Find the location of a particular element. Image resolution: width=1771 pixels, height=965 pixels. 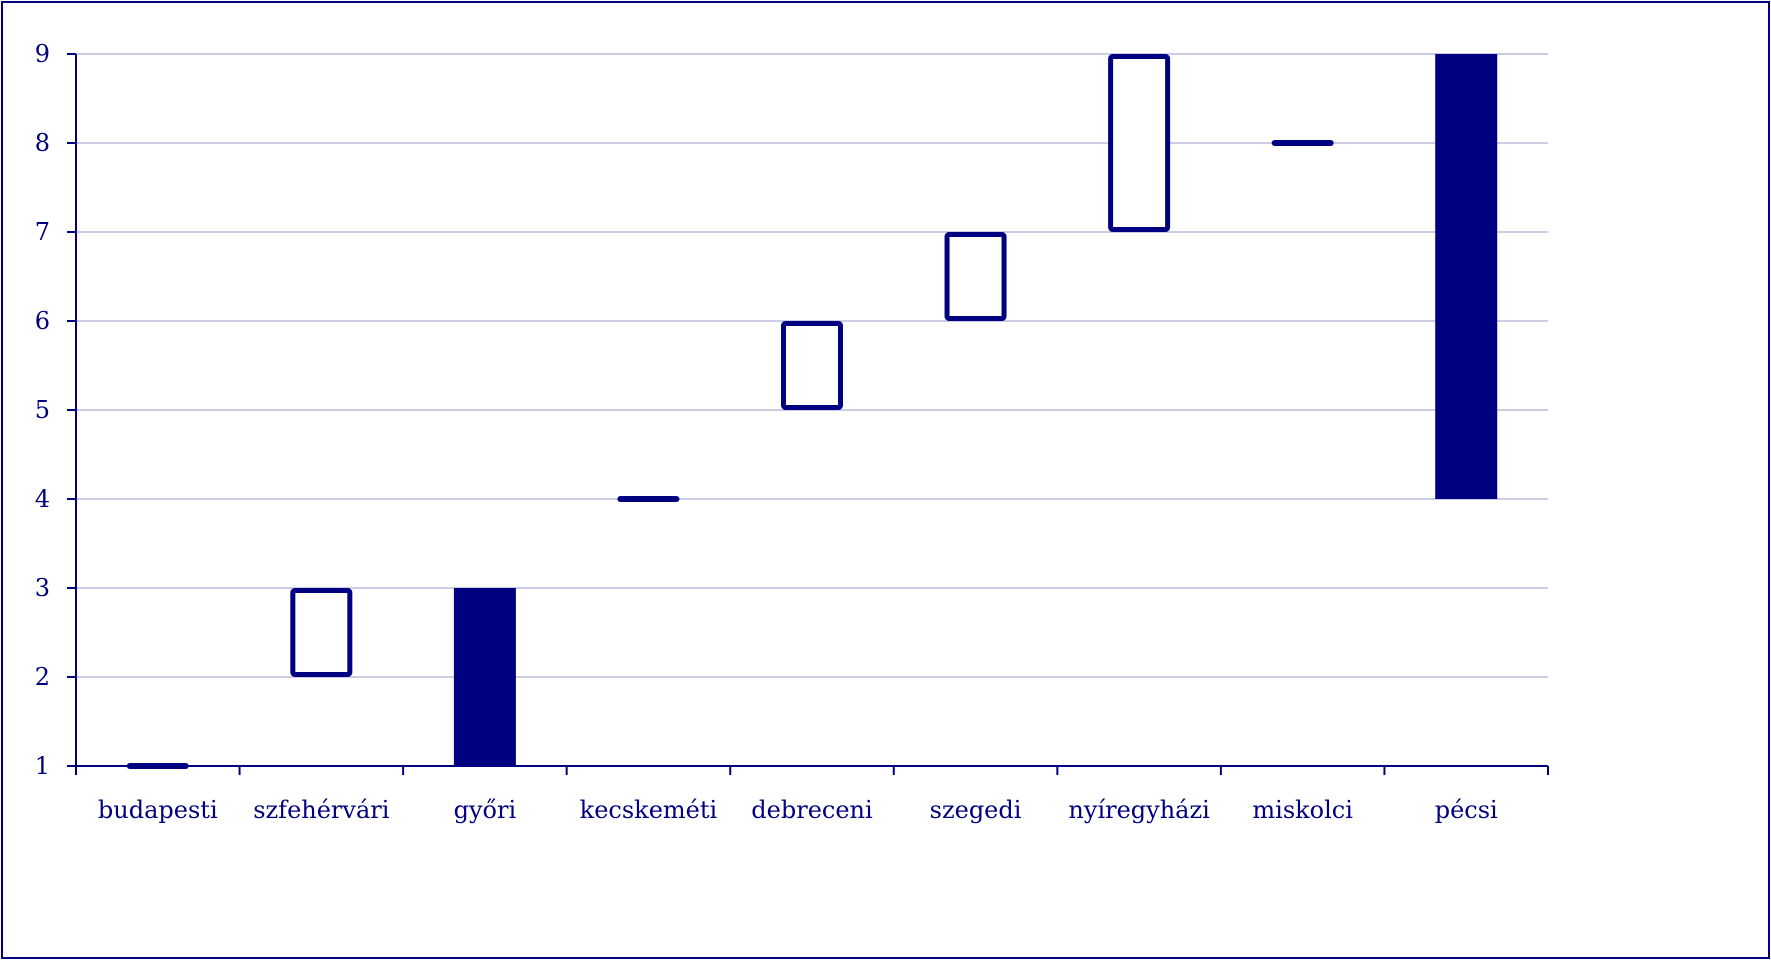

x-tick-label: debreceni is located at coordinates (812, 810).